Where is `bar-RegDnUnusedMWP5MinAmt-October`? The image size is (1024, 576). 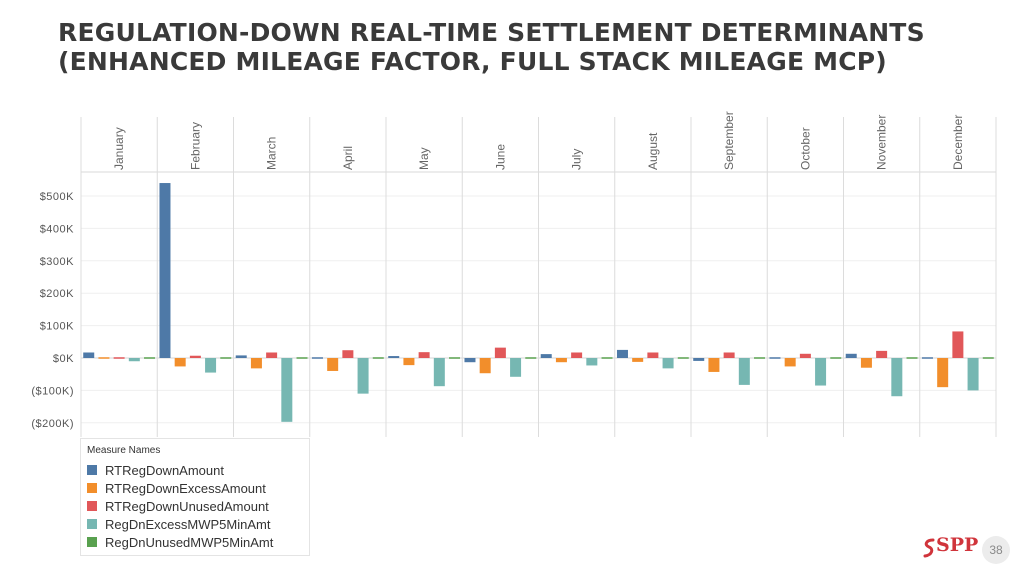
bar-RegDnUnusedMWP5MinAmt-October is located at coordinates (836, 358).